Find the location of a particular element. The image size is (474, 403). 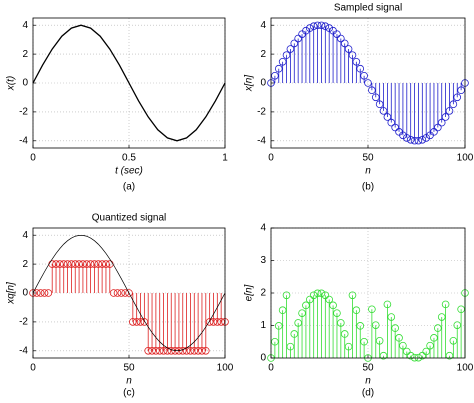

x-tick-label: 0.5 is located at coordinates (129, 158).